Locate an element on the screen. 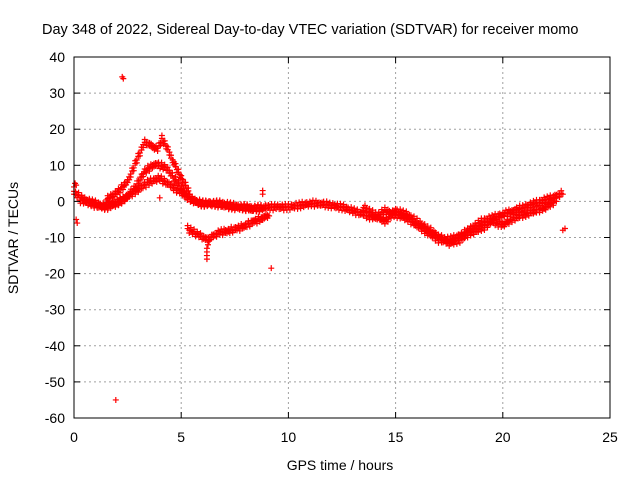 The height and width of the screenshot is (480, 640). x-tick-label: 10 is located at coordinates (289, 437).